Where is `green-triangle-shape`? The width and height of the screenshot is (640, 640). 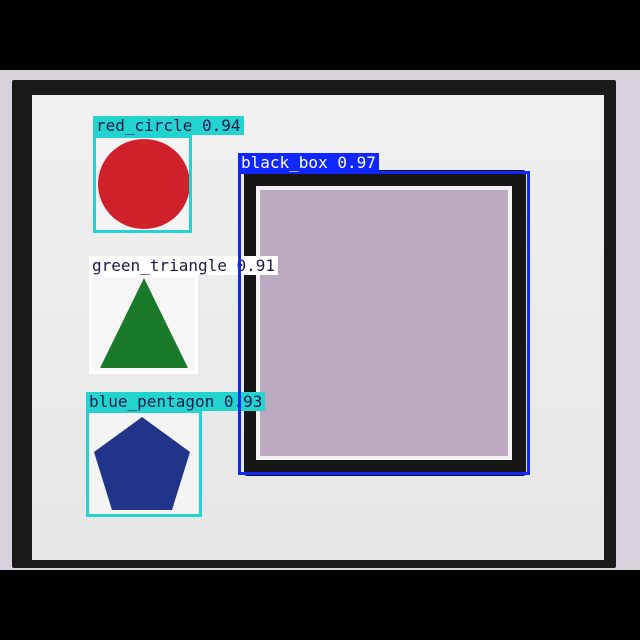
green-triangle-shape is located at coordinates (144, 323).